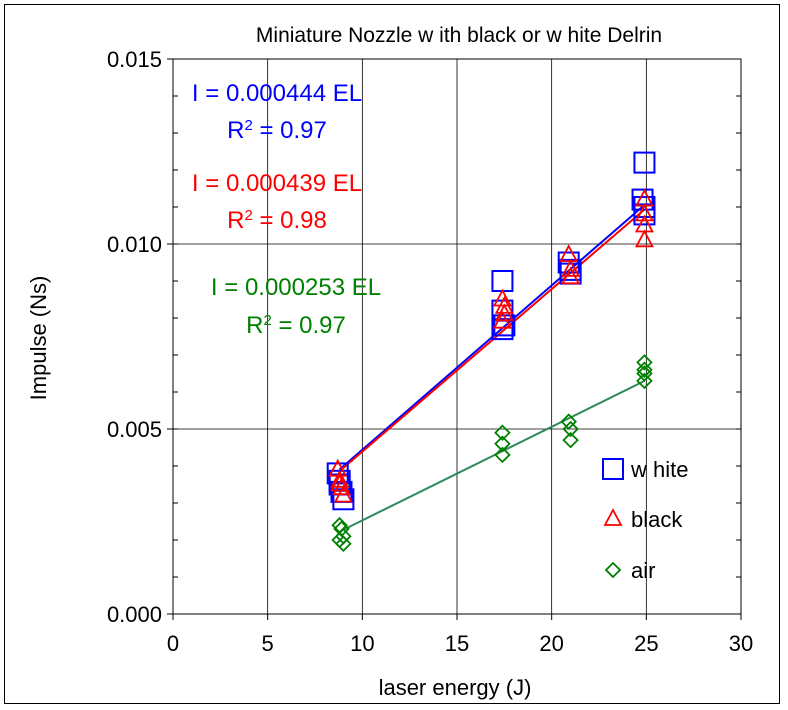 The height and width of the screenshot is (710, 788). What do you see at coordinates (268, 643) in the screenshot?
I see `x-tick-label: 5` at bounding box center [268, 643].